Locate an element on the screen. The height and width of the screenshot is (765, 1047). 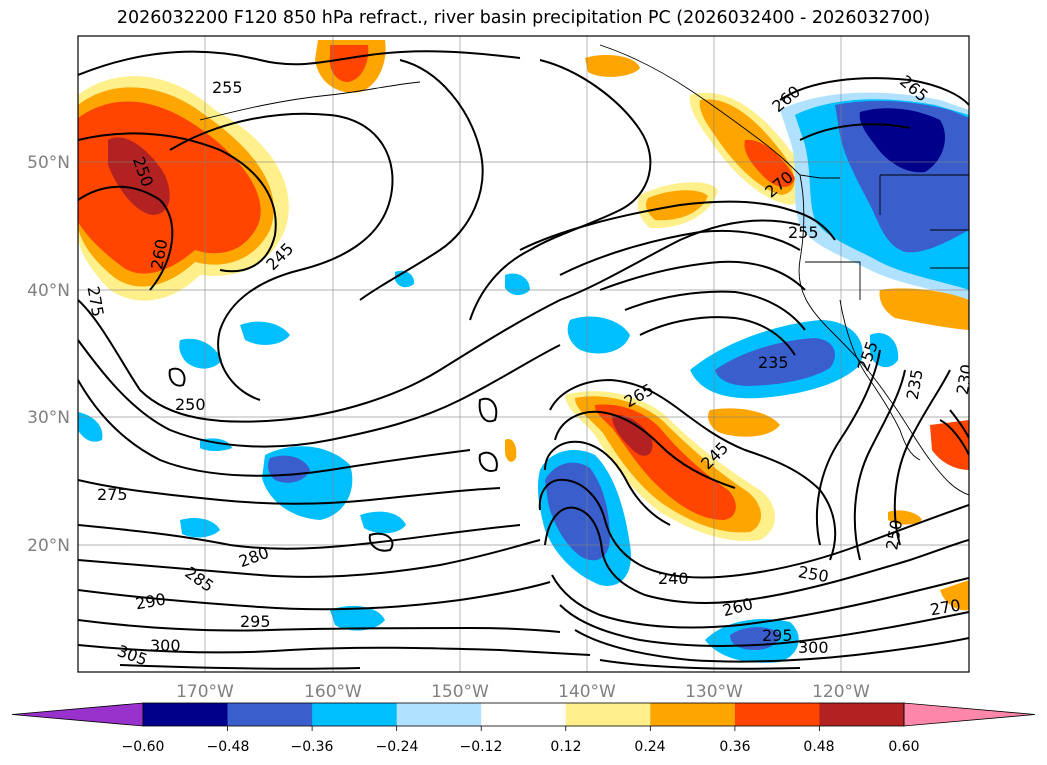
shade-w3-cyan is located at coordinates (265, 333).